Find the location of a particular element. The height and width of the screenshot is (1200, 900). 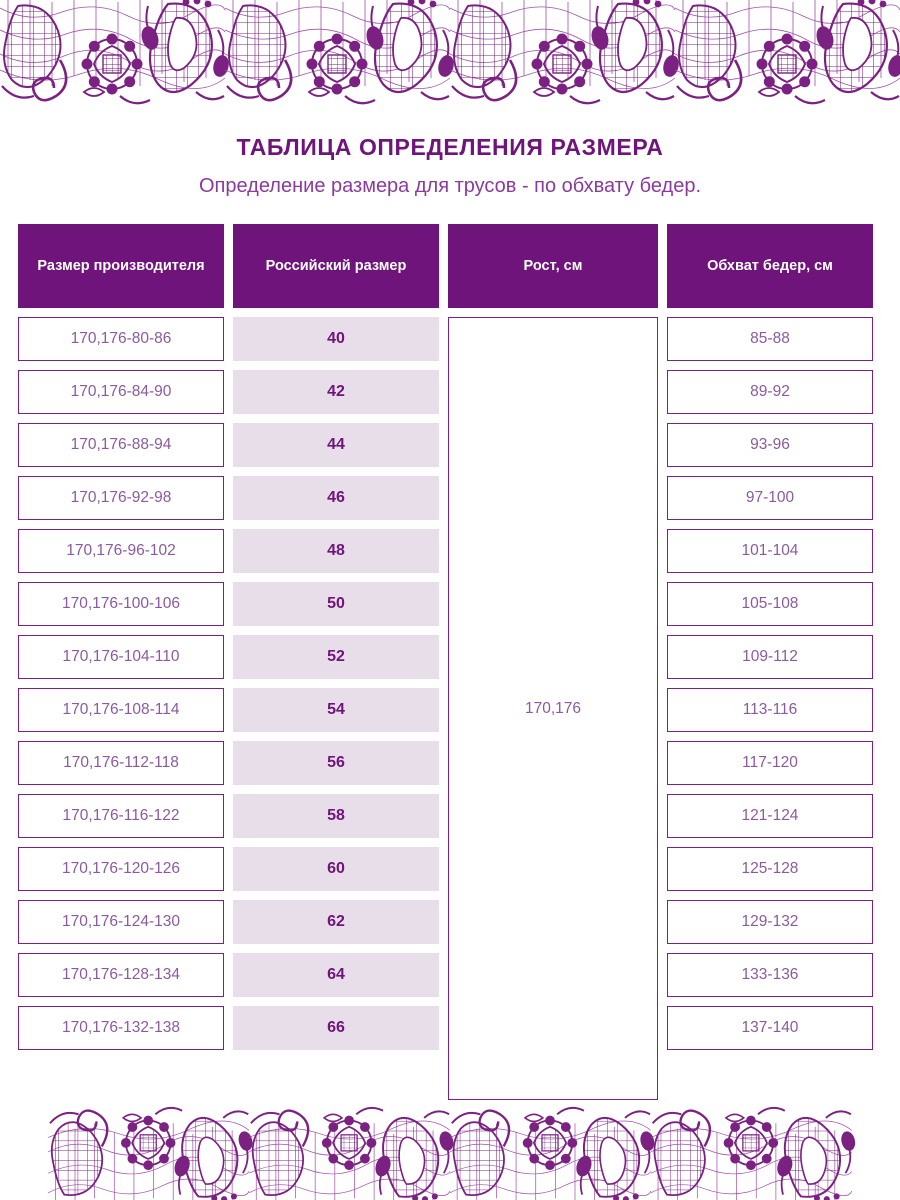

table-row: 60 is located at coordinates (336, 869).